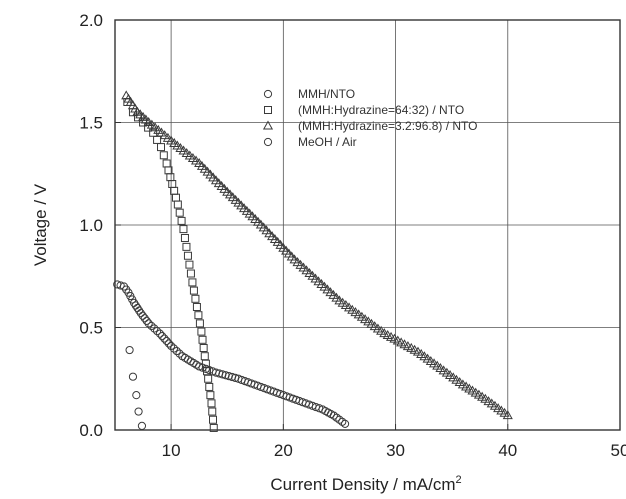 This screenshot has width=626, height=499. I want to click on legend-label: MMH/NTO, so click(326, 94).